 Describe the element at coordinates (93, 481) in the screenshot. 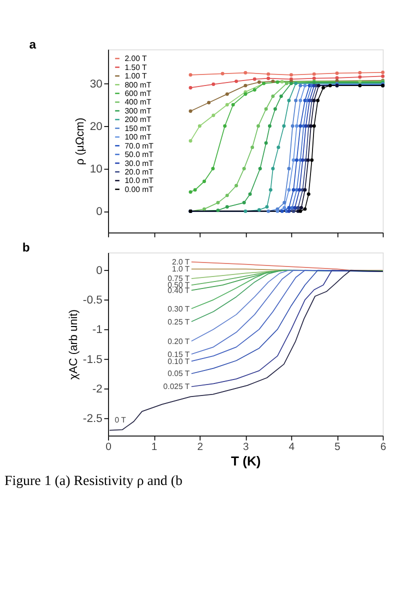

I see `caption: Figure 1 (a) Resistivity ρ and (b` at that location.